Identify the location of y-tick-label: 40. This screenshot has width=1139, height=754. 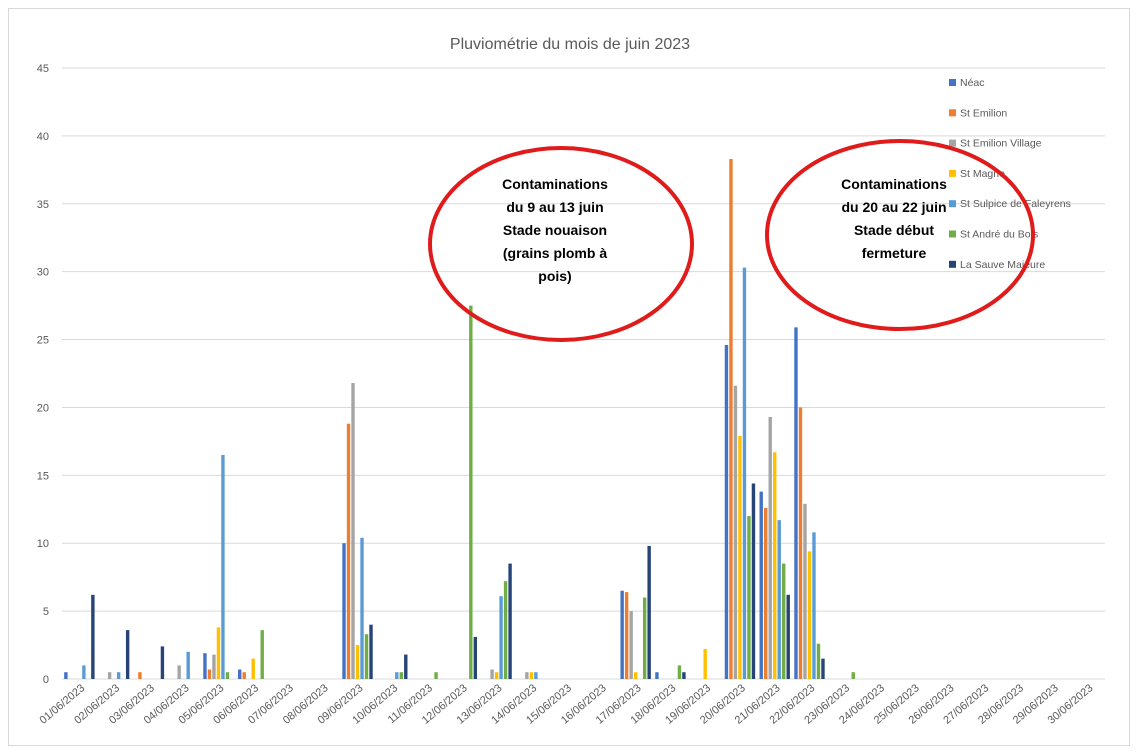
(43, 137).